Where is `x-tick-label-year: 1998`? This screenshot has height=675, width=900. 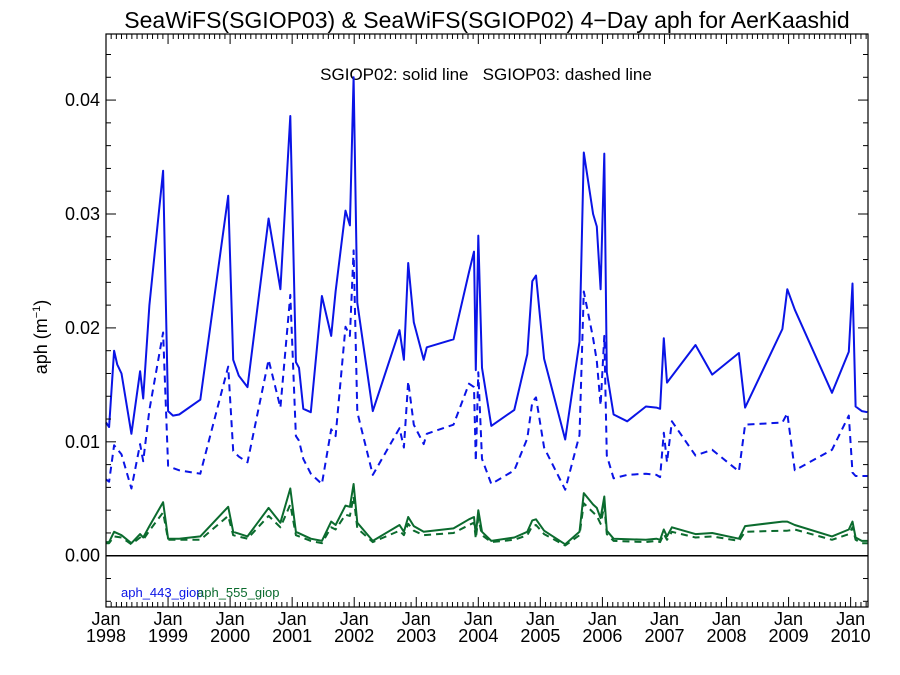 x-tick-label-year: 1998 is located at coordinates (106, 636).